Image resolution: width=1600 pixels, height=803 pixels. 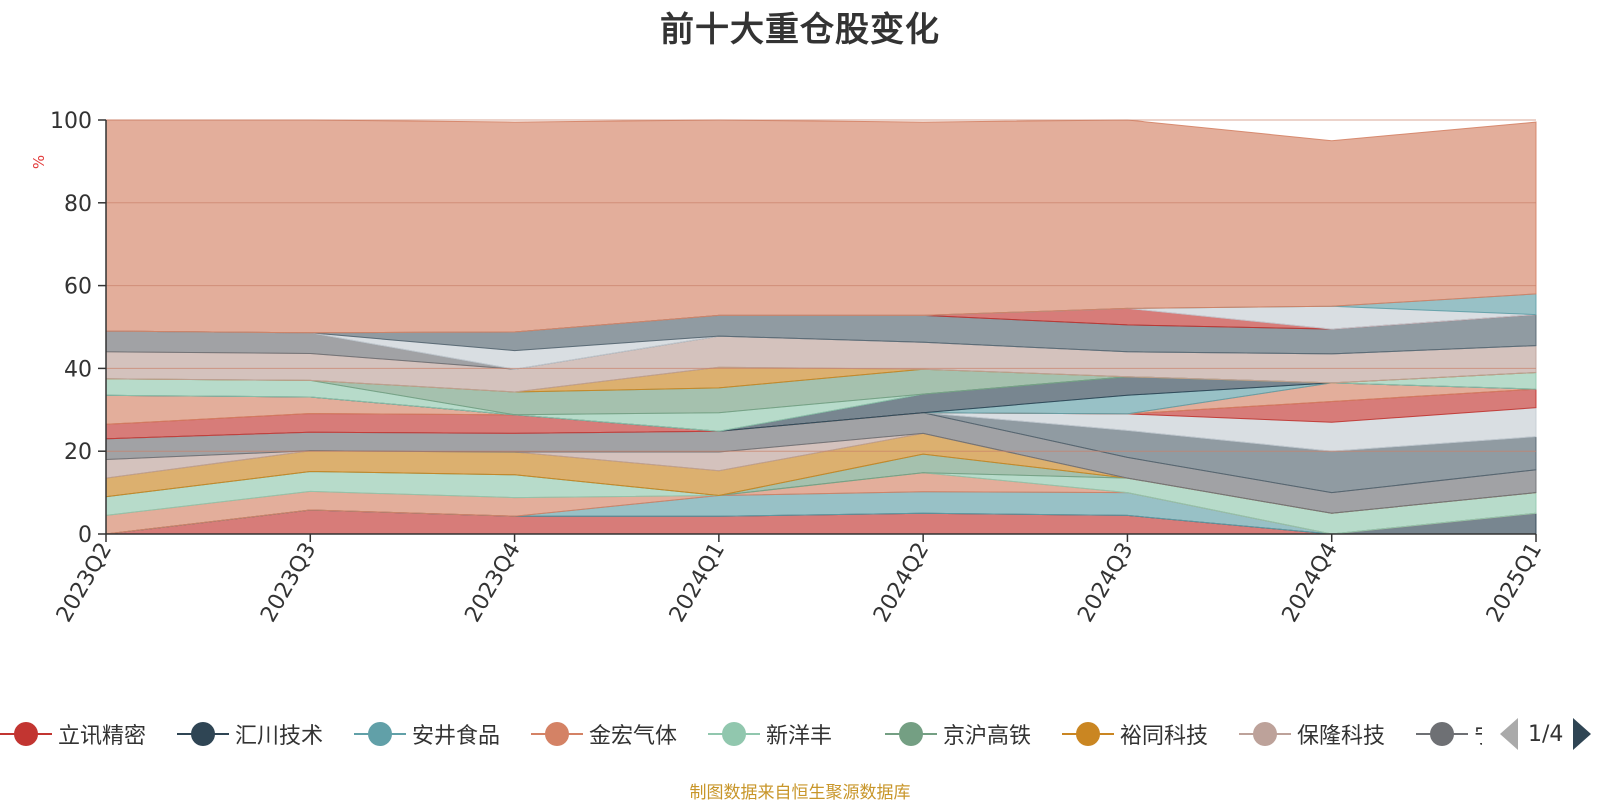 I want to click on y-tick-label: 40, so click(x=78, y=369).